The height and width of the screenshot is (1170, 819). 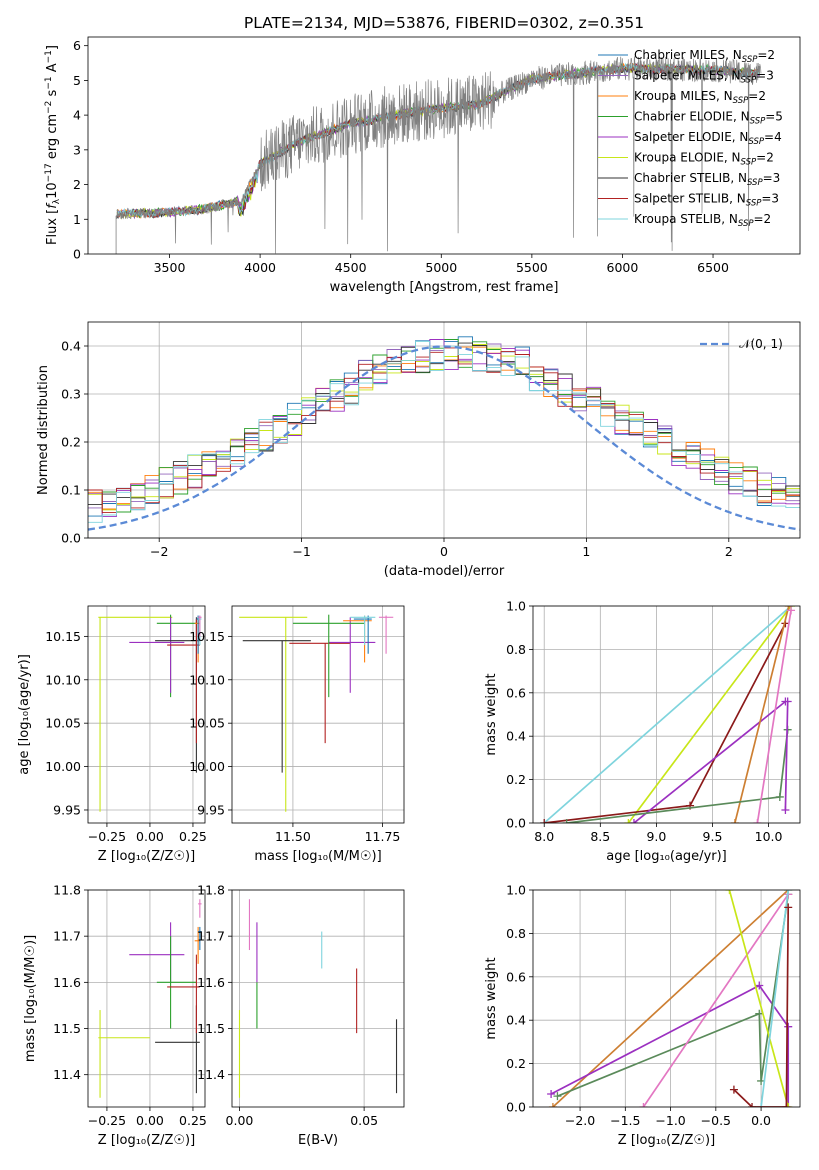 What do you see at coordinates (53, 145) in the screenshot?
I see `y-axis-label: Flux [fλ10−17 erg cm−2 s−1 A−1]` at bounding box center [53, 145].